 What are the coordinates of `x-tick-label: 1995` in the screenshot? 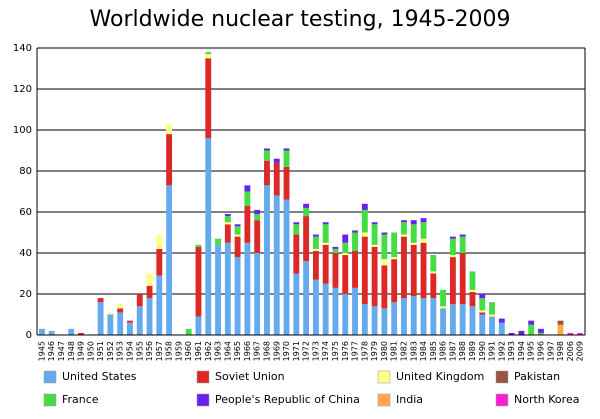 It's located at (531, 351).